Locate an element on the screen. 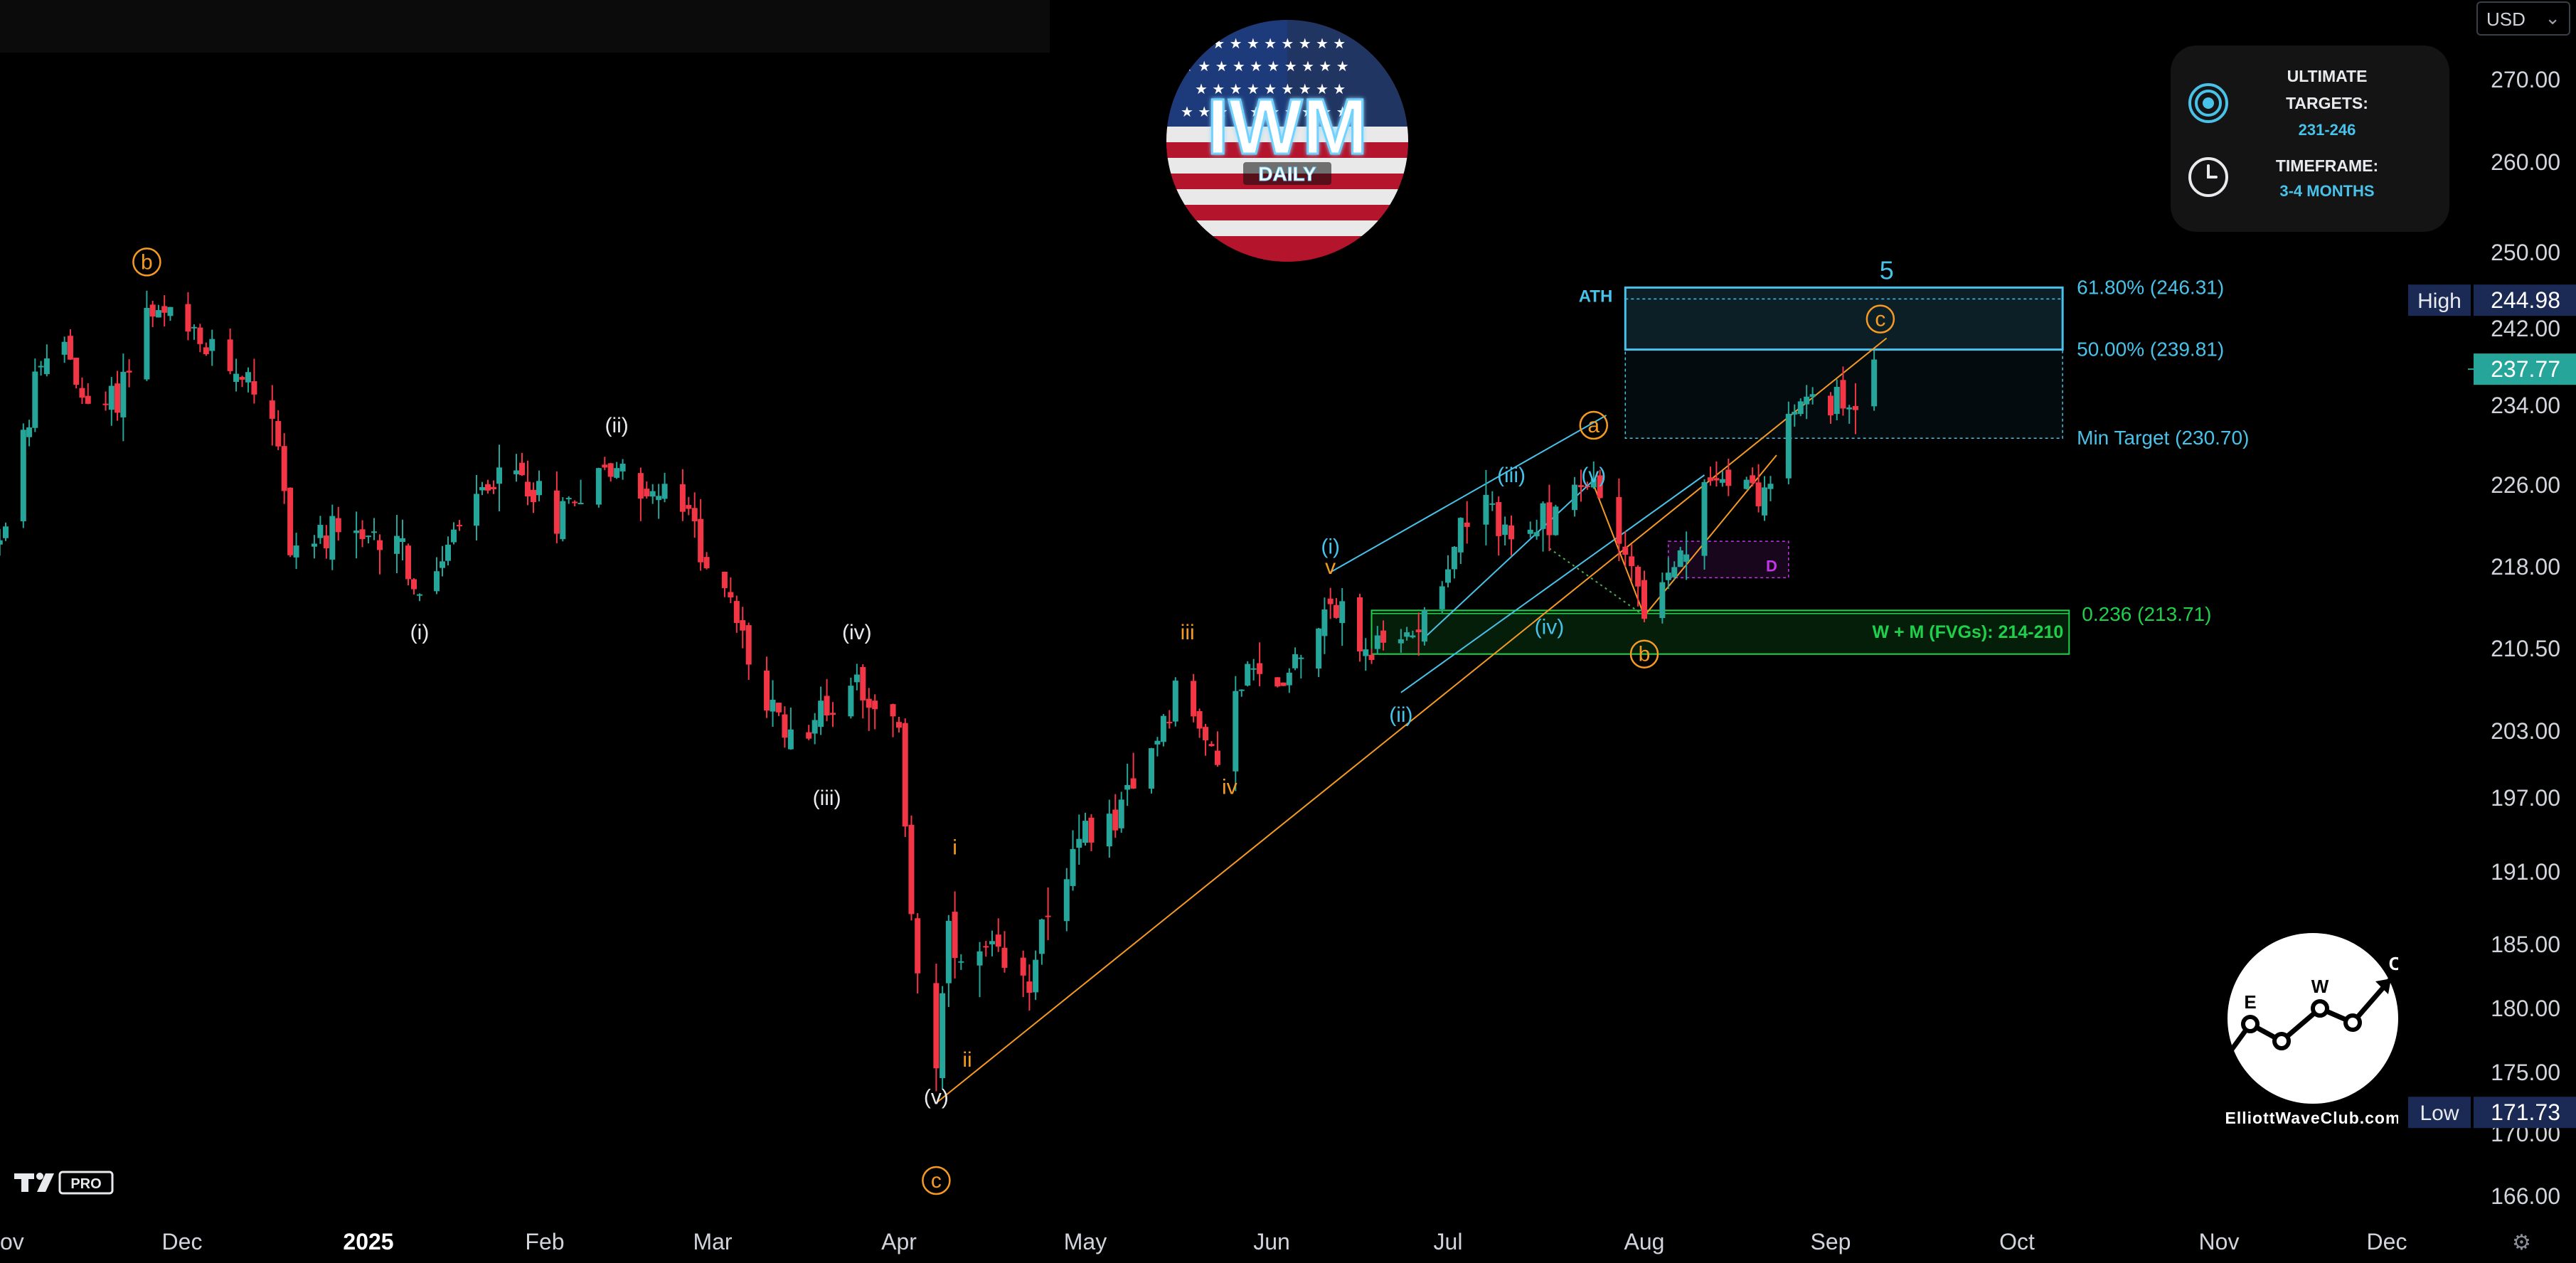 The width and height of the screenshot is (2576, 1263). wave-label-6: c is located at coordinates (936, 1181).